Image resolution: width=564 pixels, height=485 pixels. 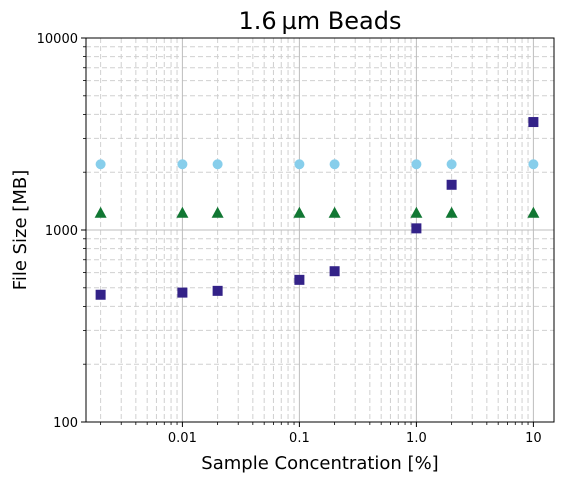 What do you see at coordinates (299, 438) in the screenshot?
I see `x-tick-label: 0.1` at bounding box center [299, 438].